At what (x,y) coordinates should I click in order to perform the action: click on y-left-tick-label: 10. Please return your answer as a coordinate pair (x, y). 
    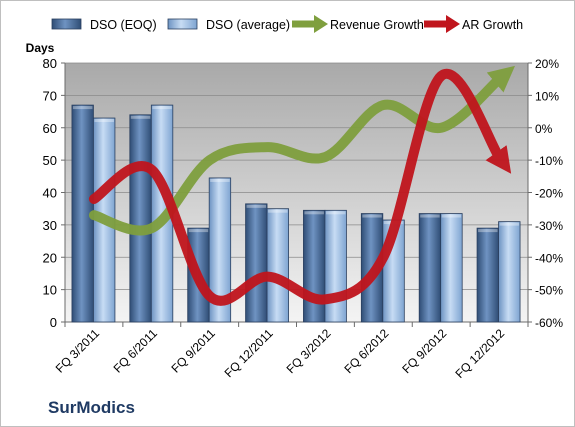
    Looking at the image, I should click on (50, 290).